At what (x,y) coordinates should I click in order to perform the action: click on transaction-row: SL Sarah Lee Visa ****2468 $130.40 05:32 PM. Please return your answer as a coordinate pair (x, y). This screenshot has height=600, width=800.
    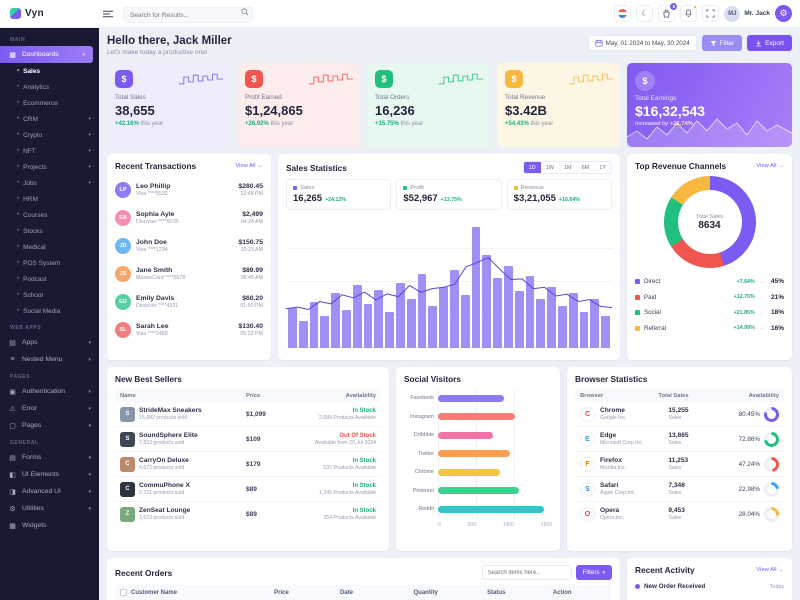
    Looking at the image, I should click on (189, 330).